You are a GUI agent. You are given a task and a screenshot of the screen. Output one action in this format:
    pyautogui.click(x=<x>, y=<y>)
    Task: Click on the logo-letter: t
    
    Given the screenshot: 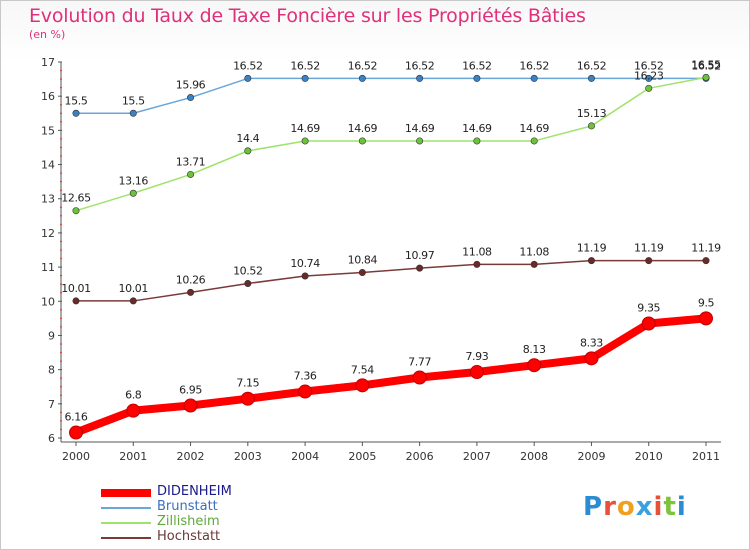 What is the action you would take?
    pyautogui.click(x=670, y=507)
    